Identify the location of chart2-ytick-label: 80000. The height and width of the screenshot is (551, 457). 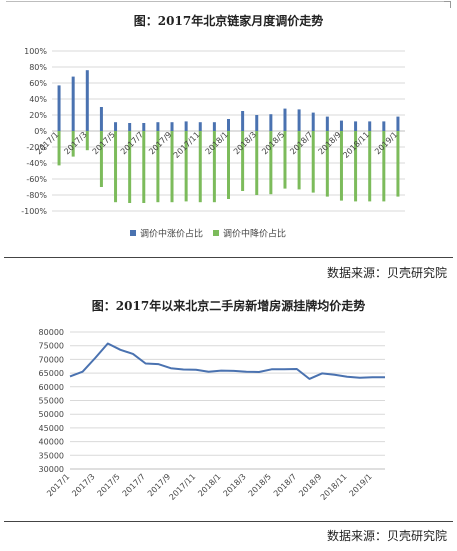
(51, 332).